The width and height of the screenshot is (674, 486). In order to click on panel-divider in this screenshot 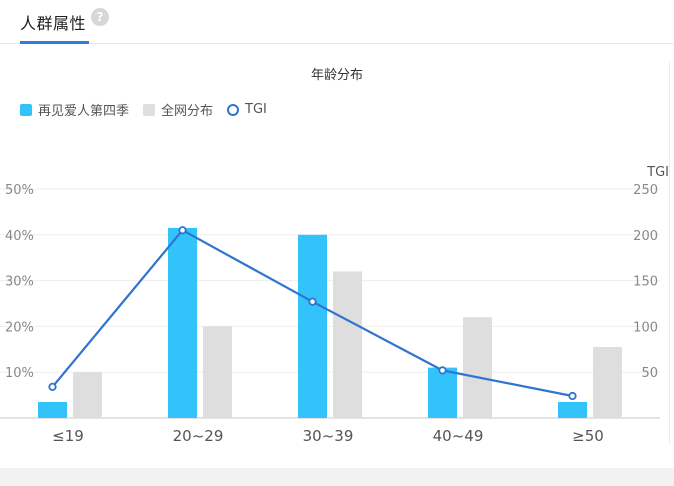, I will do `click(669, 253)`.